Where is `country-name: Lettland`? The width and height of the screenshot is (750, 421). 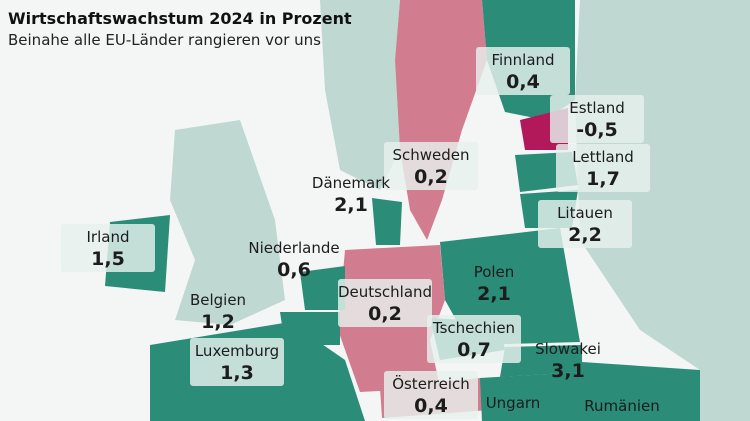 country-name: Lettland is located at coordinates (602, 157).